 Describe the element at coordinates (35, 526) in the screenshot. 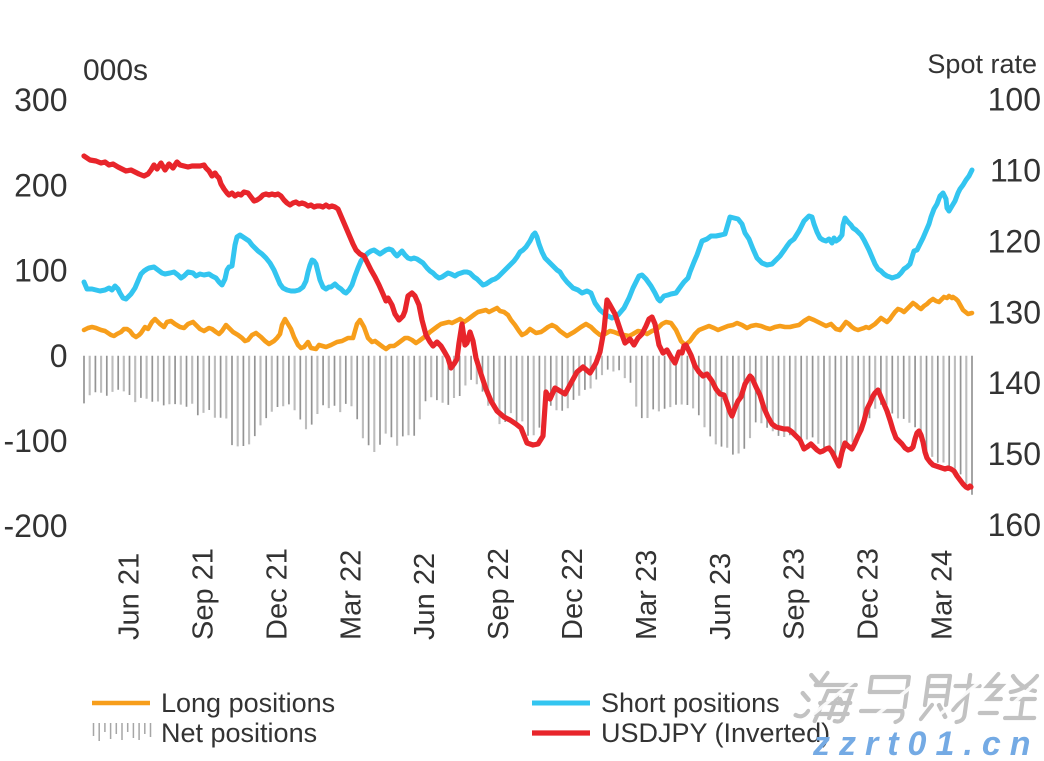

I see `svg-text: -200` at that location.